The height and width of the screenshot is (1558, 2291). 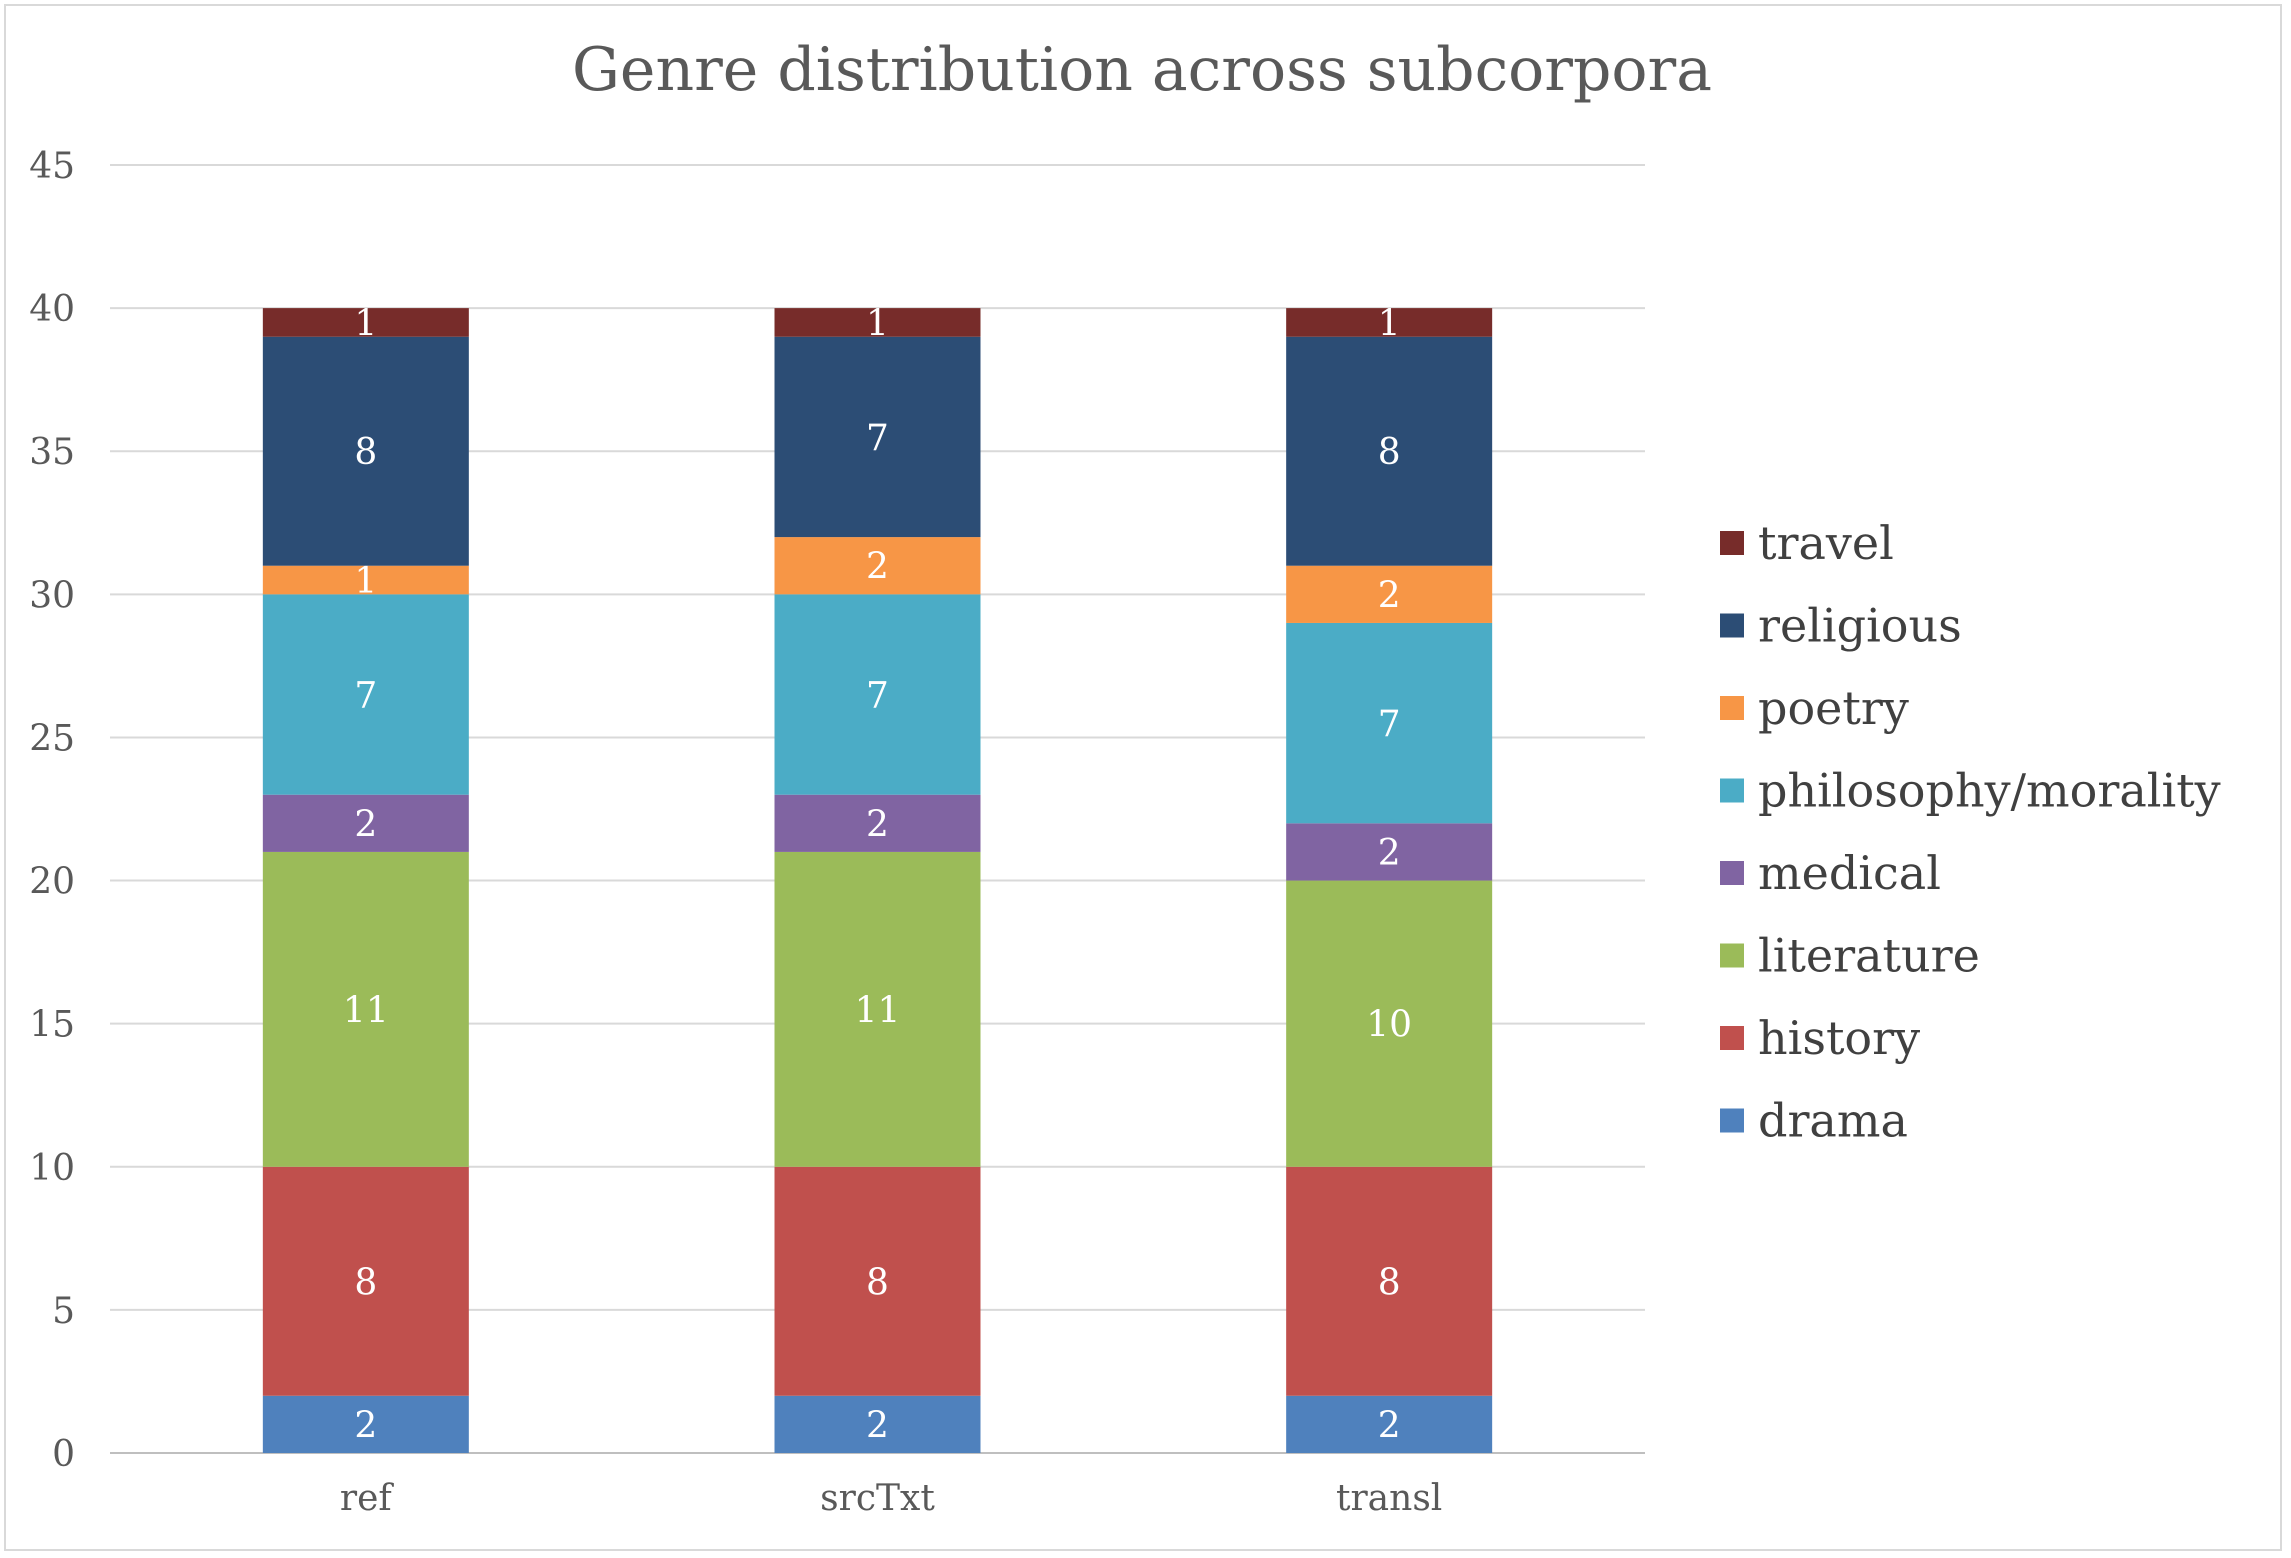 I want to click on bar-stack-ref: 2 8 11 2 7 1 8 1, so click(x=365, y=878).